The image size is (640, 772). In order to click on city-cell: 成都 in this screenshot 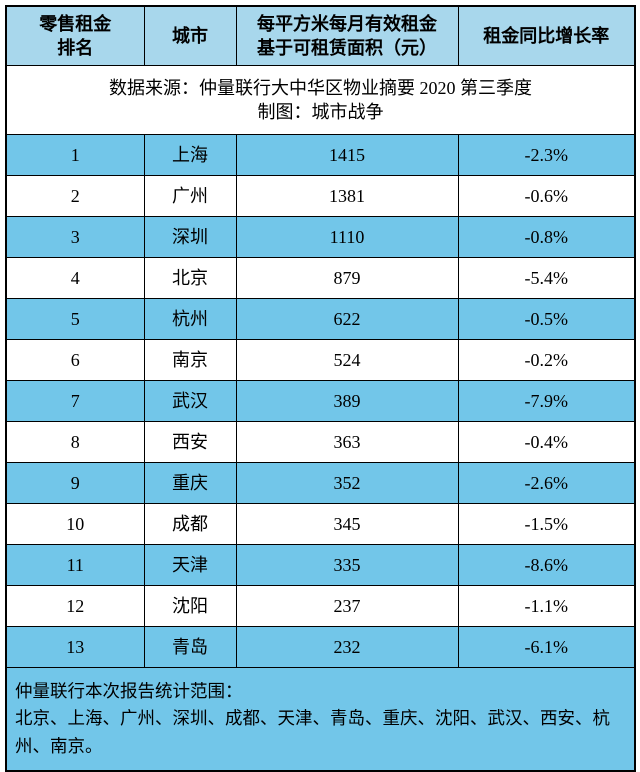, I will do `click(190, 524)`.